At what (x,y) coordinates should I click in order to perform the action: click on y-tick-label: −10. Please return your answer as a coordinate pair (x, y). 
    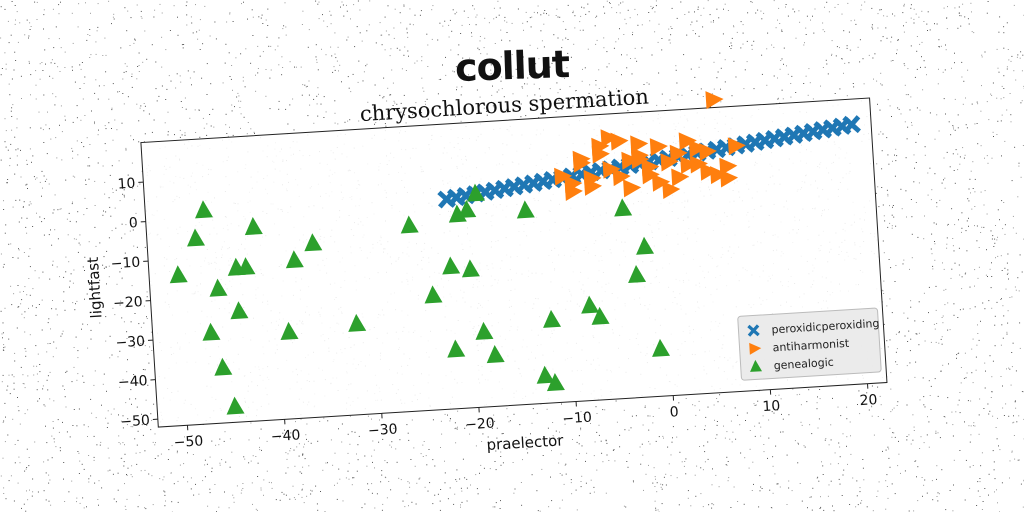
    Looking at the image, I should click on (125, 264).